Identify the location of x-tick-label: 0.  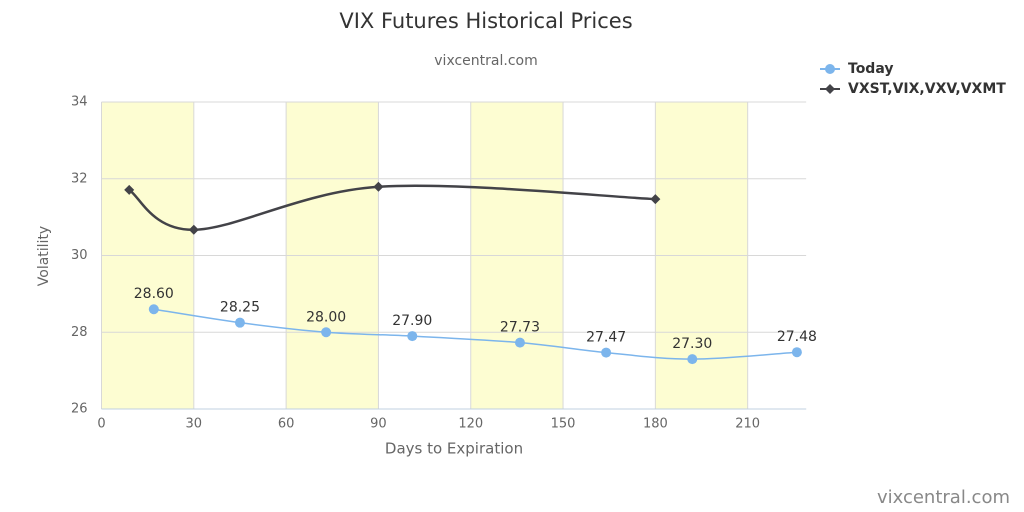
(101, 424).